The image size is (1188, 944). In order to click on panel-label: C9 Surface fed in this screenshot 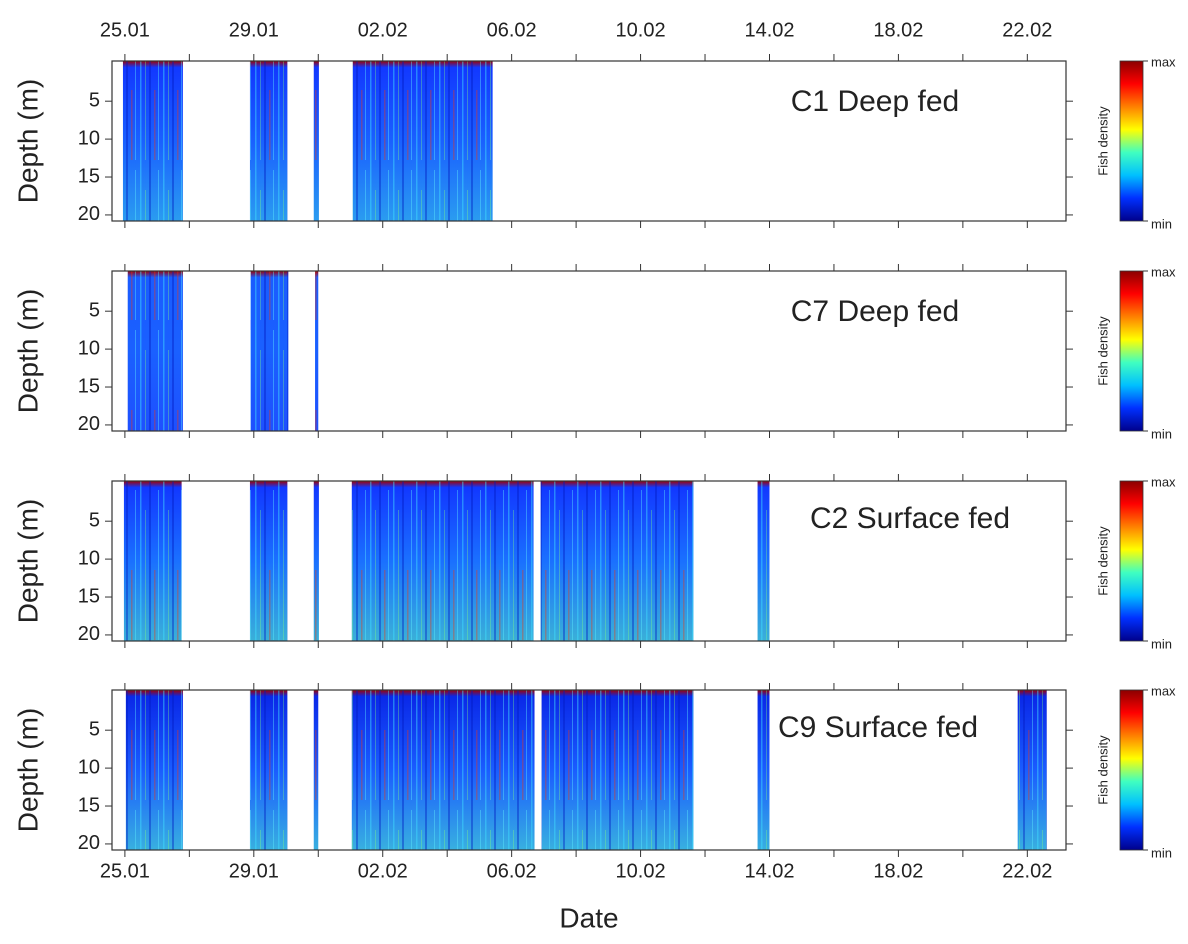, I will do `click(878, 727)`.